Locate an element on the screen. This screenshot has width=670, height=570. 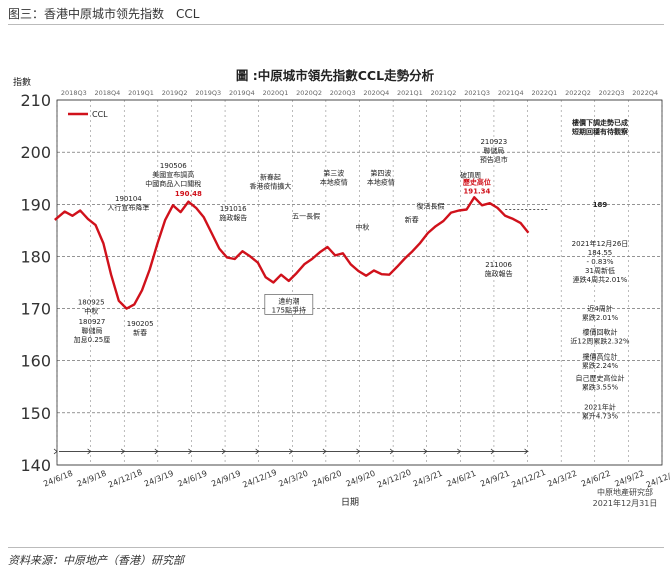
annotation-label: 210923 is located at coordinates (493, 142).